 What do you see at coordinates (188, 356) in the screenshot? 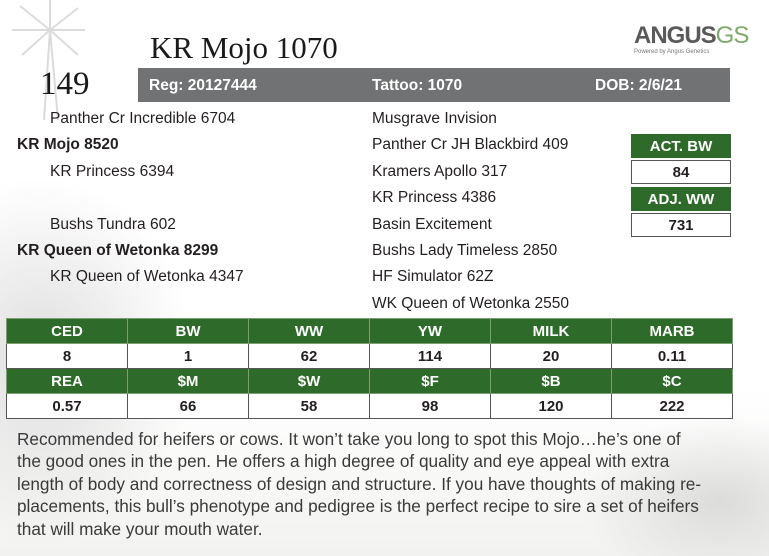
I see `epd-value-cell: 1` at bounding box center [188, 356].